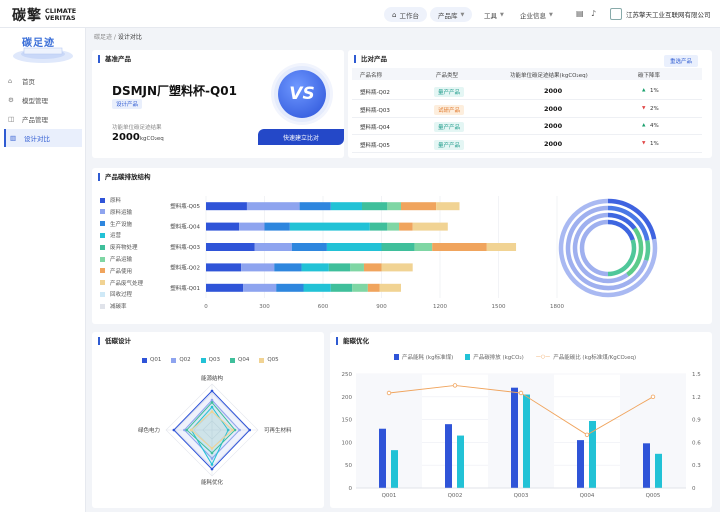 This screenshot has height=512, width=720. I want to click on legend-item: 回收过程, so click(116, 294).